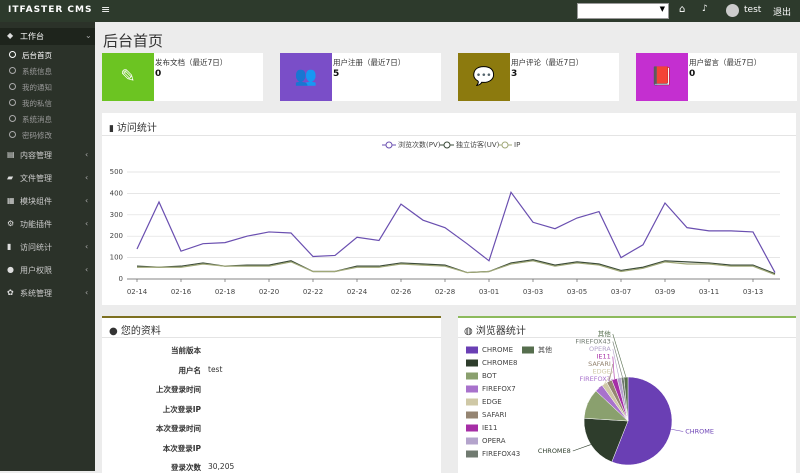 The width and height of the screenshot is (800, 473). I want to click on browser-title-wrap: ◍ 浏览器统计, so click(495, 331).